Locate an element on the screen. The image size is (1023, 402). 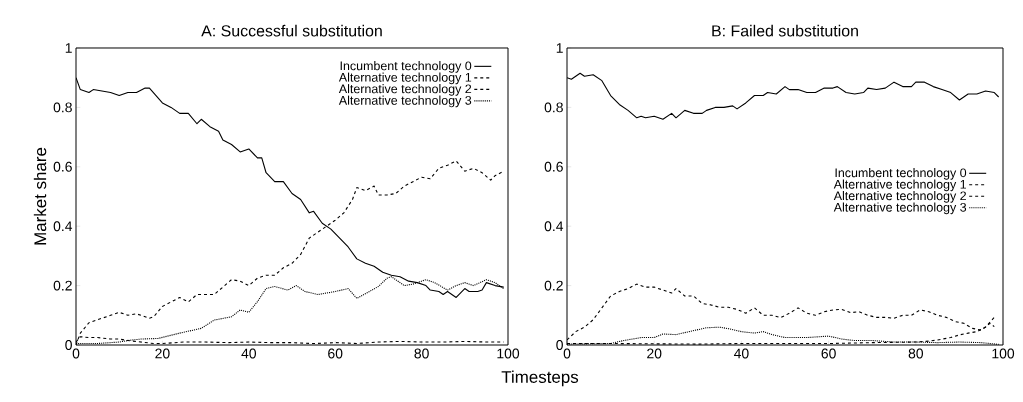
chart-title: A: Successful substitution is located at coordinates (291, 30).